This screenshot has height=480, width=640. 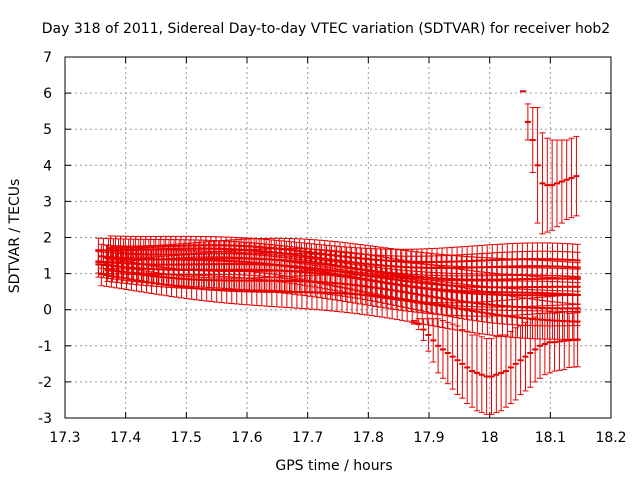 I want to click on y-tick-labels: -3 -2 -1 0 1 2 3 4 5 6 7, so click(x=45, y=238).